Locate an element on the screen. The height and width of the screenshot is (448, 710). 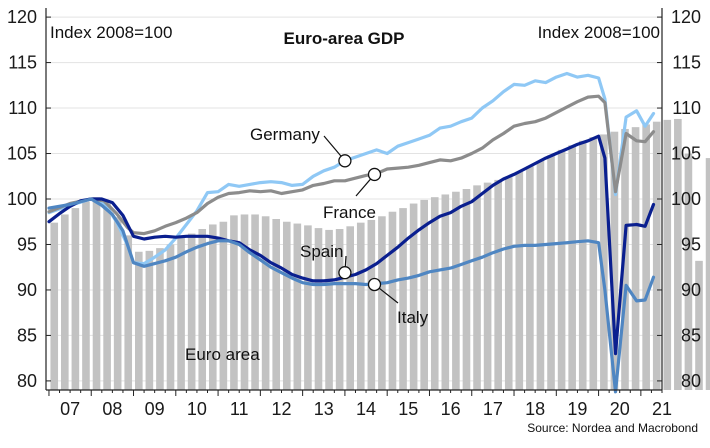
x-tick-label: 07 is located at coordinates (70, 409).